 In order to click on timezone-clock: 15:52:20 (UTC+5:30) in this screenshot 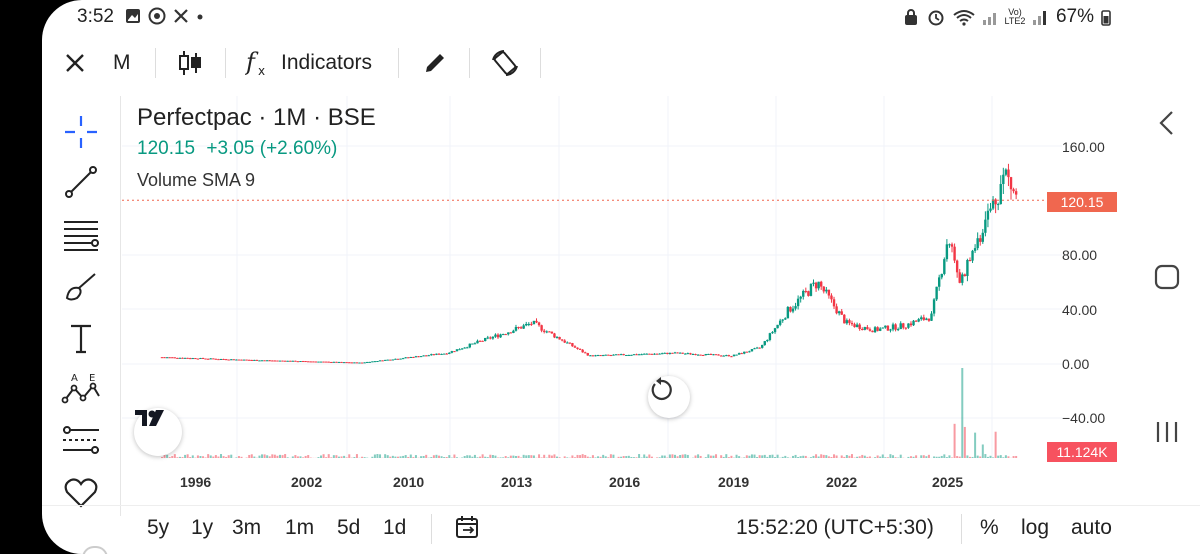, I will do `click(835, 527)`.